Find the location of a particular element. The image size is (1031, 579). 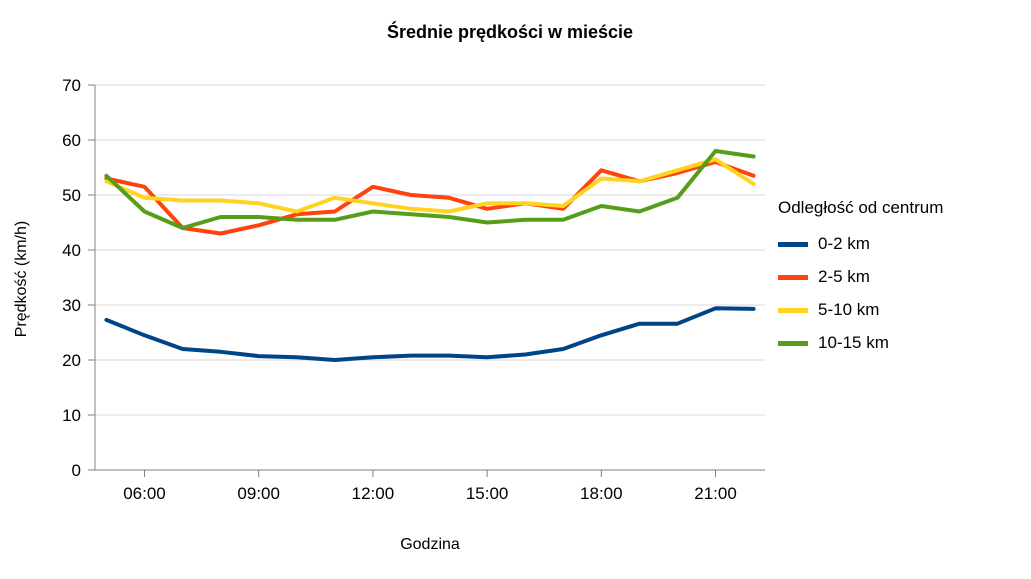

legend-label: 5-10 km is located at coordinates (849, 309).